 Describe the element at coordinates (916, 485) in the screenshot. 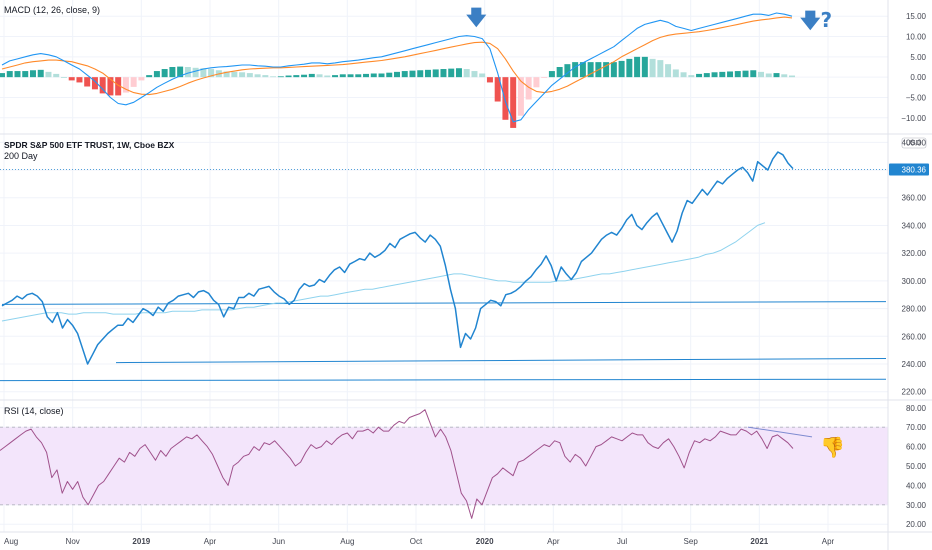

I see `rsi-tick-label: 40.00` at that location.